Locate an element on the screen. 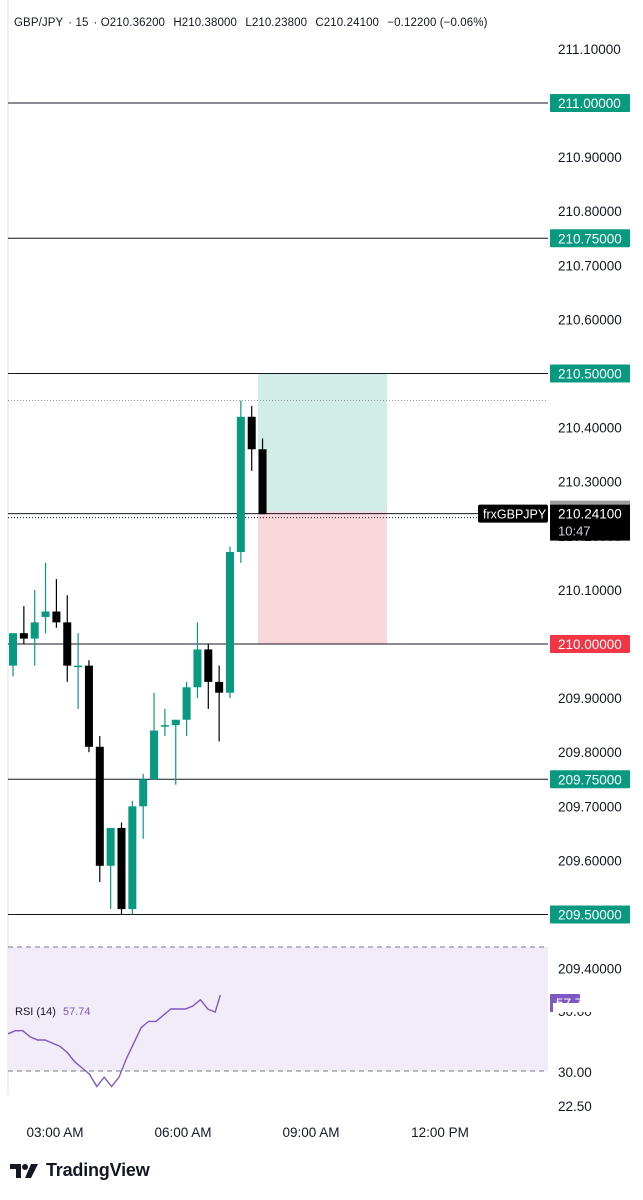 Image resolution: width=643 pixels, height=1200 pixels. level-label-text: 210.00000 is located at coordinates (590, 644).